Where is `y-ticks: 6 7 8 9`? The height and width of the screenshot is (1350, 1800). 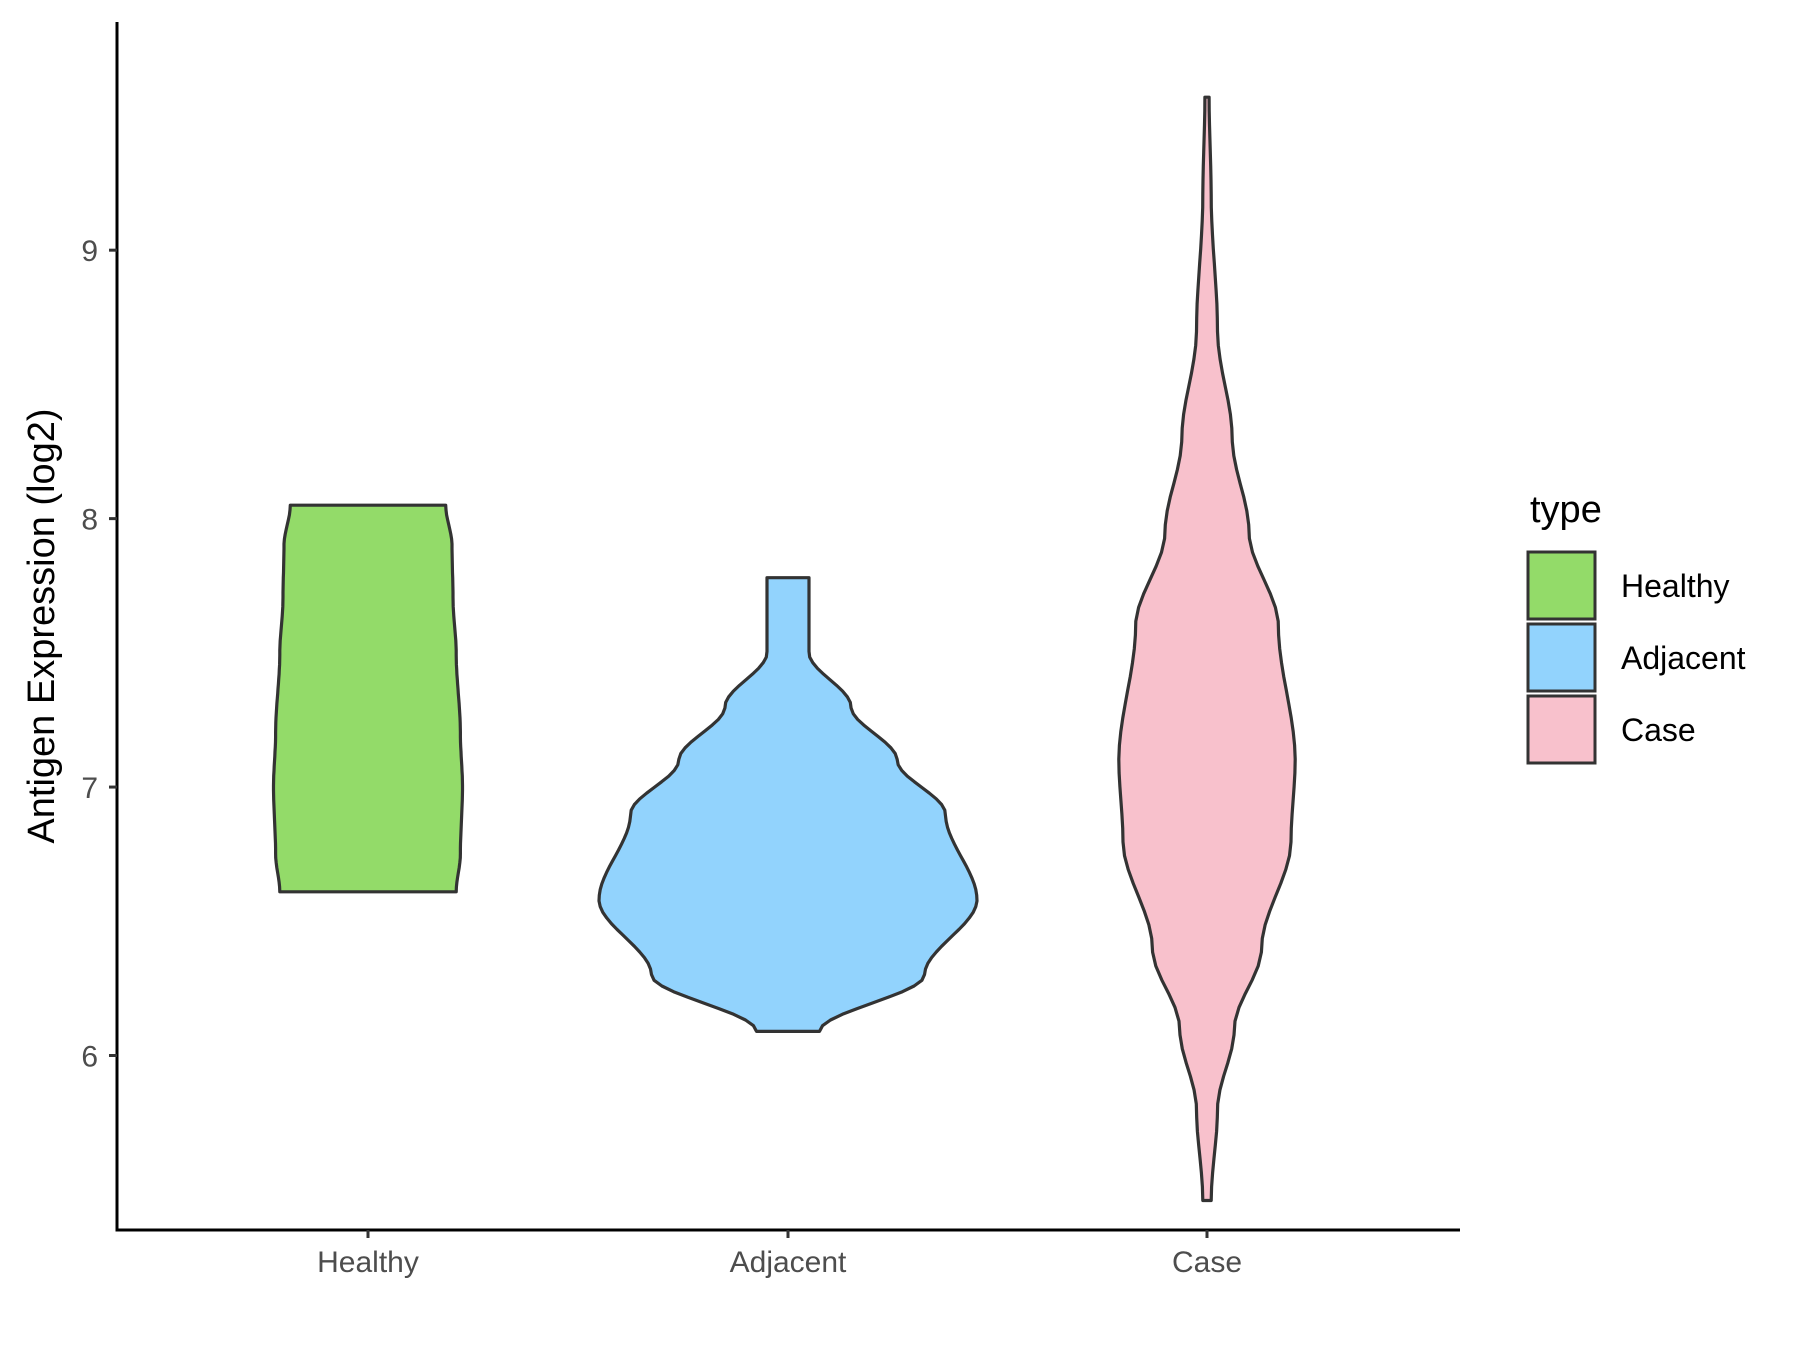 y-ticks: 6 7 8 9 is located at coordinates (99, 654).